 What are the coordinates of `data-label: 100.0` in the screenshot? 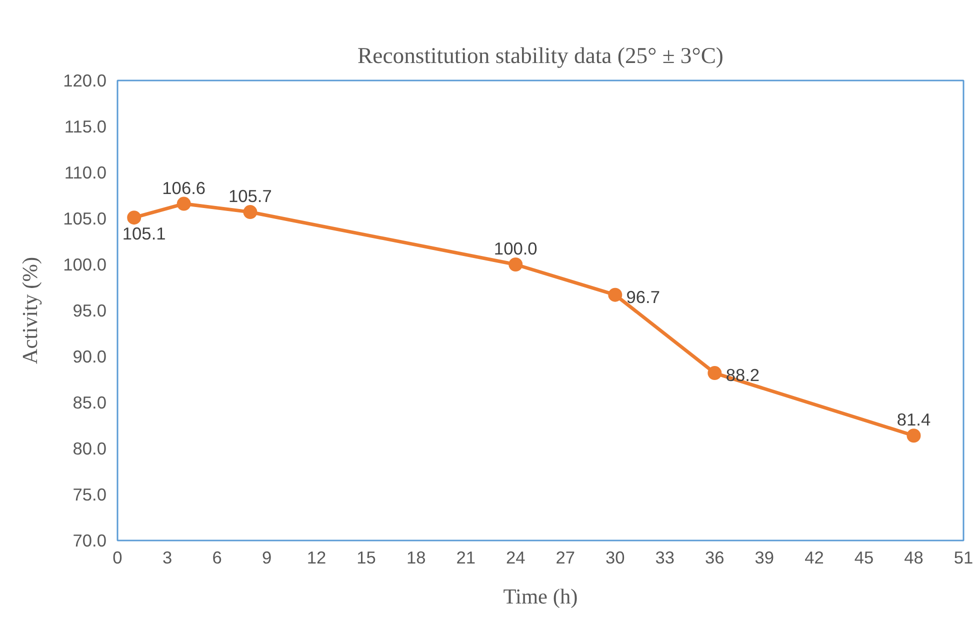 It's located at (516, 248).